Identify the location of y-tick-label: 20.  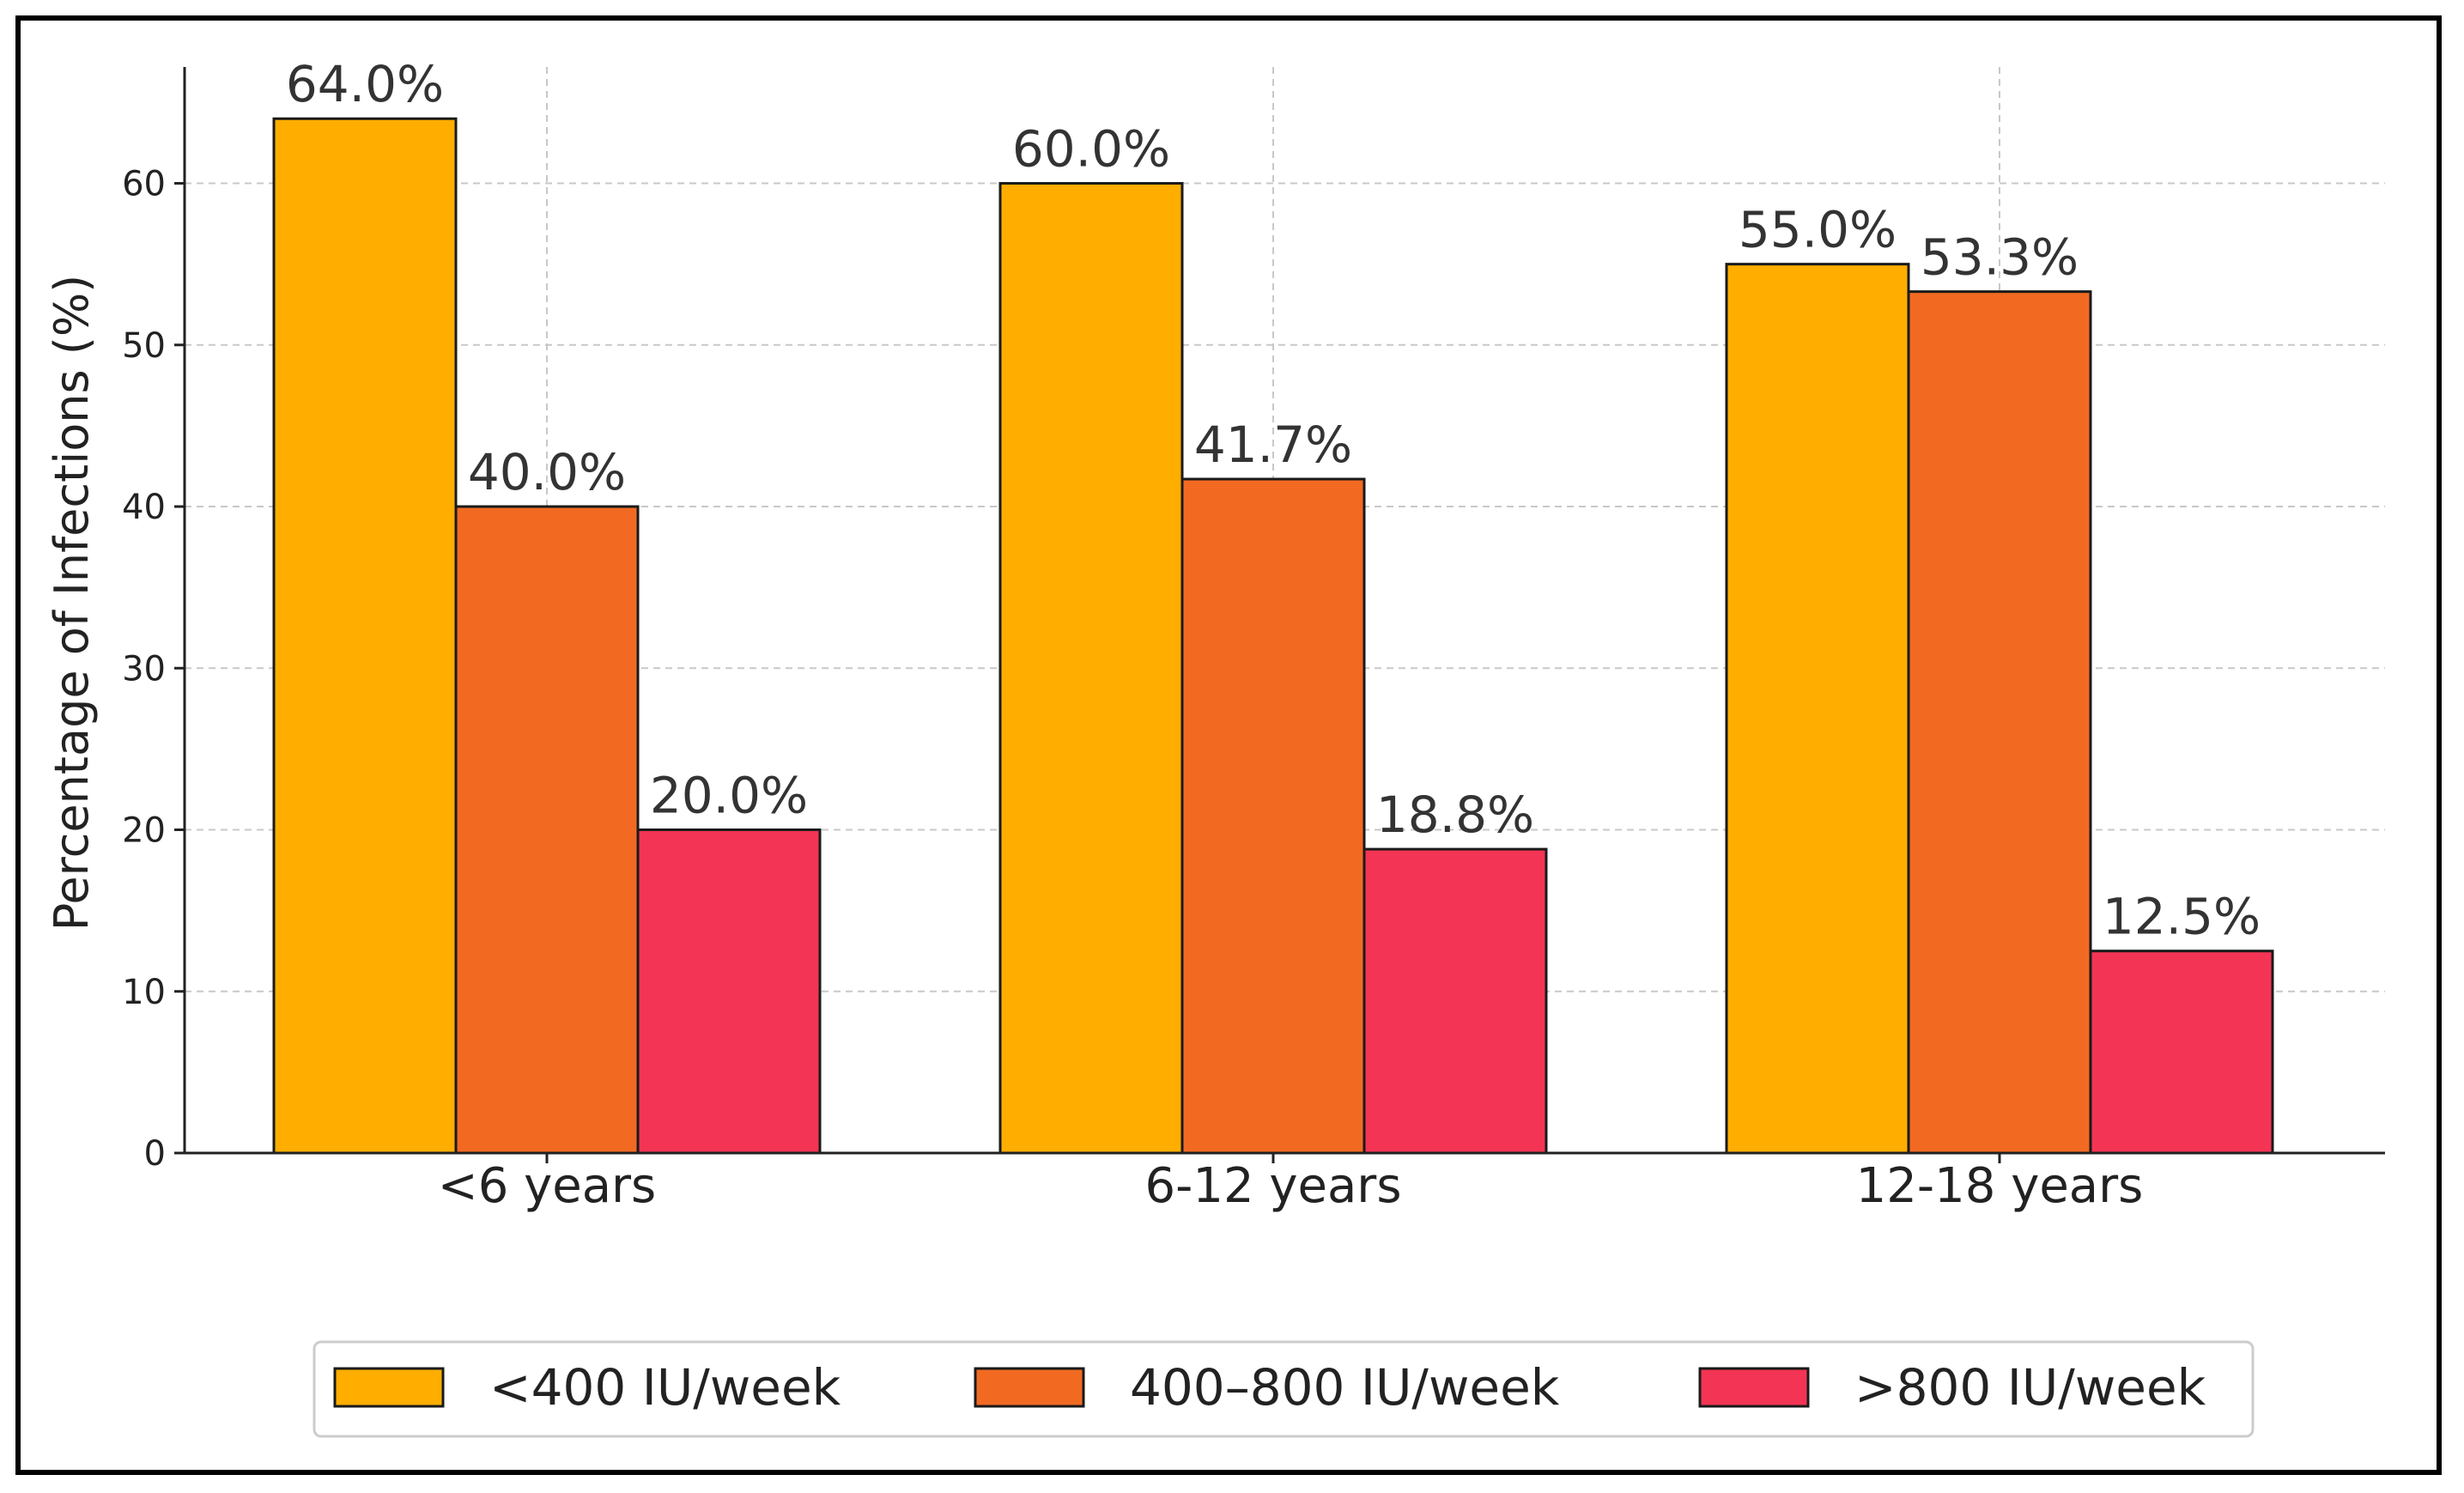
(144, 831).